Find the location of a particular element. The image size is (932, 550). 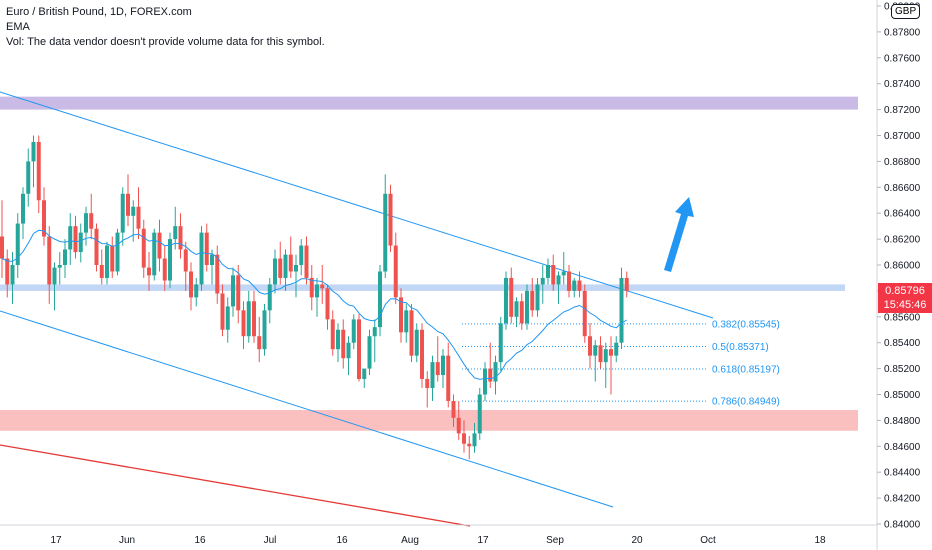

currency-badge: GBP is located at coordinates (906, 11).